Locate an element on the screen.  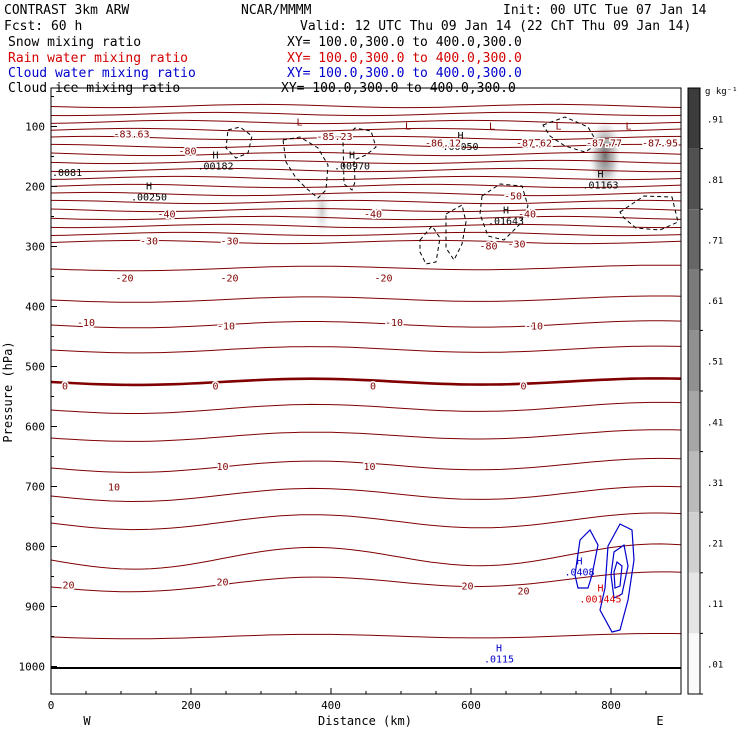
extremum-value: .01643 is located at coordinates (506, 222).